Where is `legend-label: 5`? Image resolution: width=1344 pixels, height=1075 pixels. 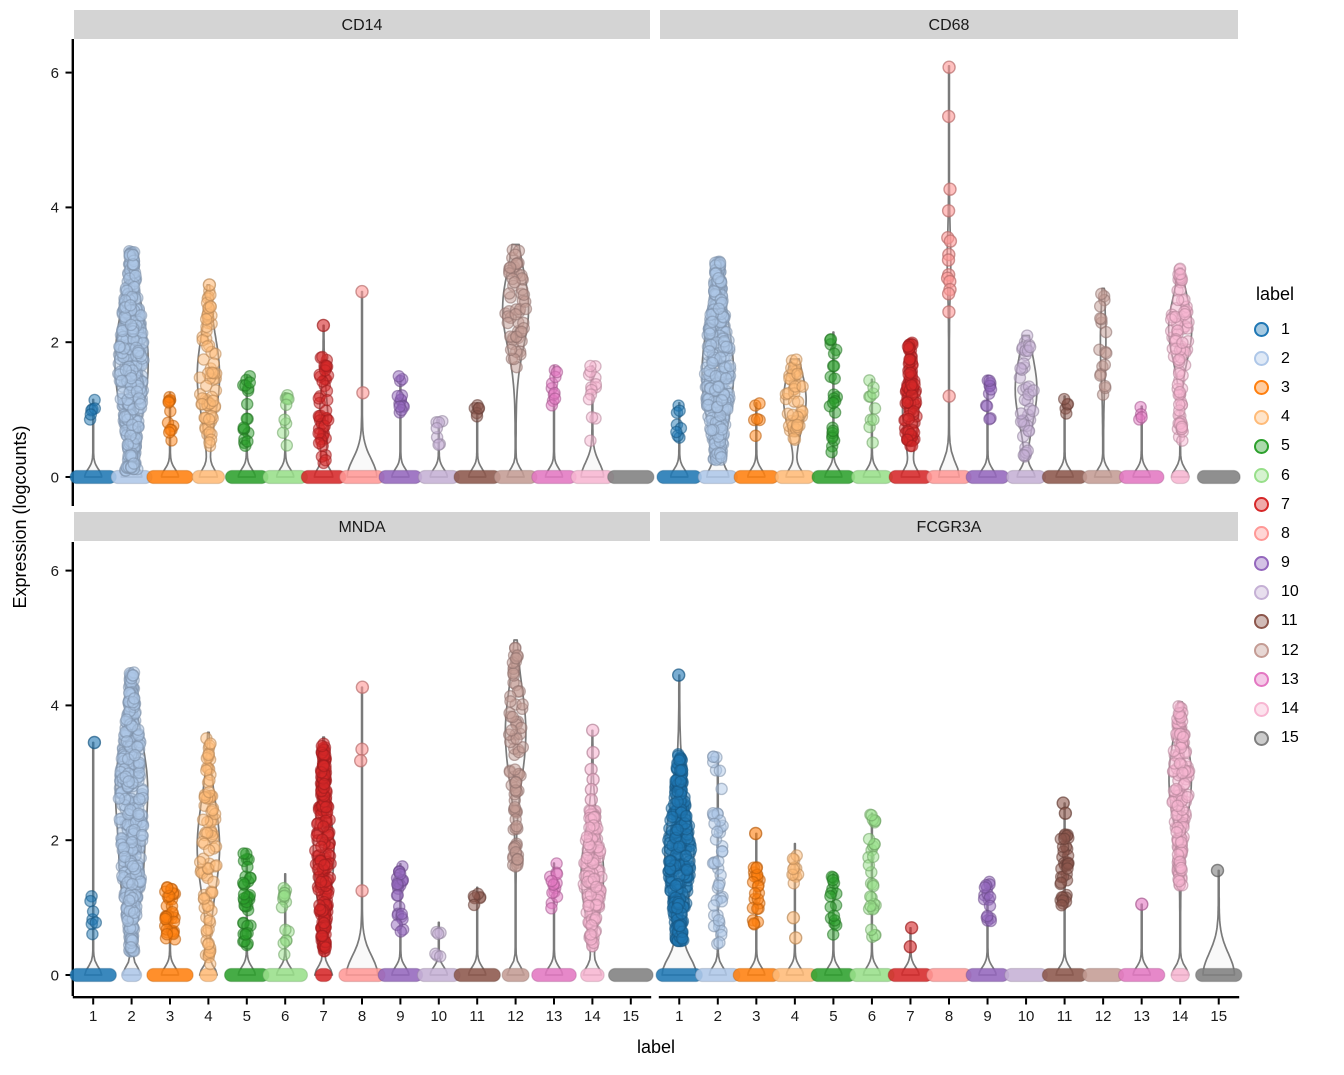
legend-label: 5 is located at coordinates (1285, 446).